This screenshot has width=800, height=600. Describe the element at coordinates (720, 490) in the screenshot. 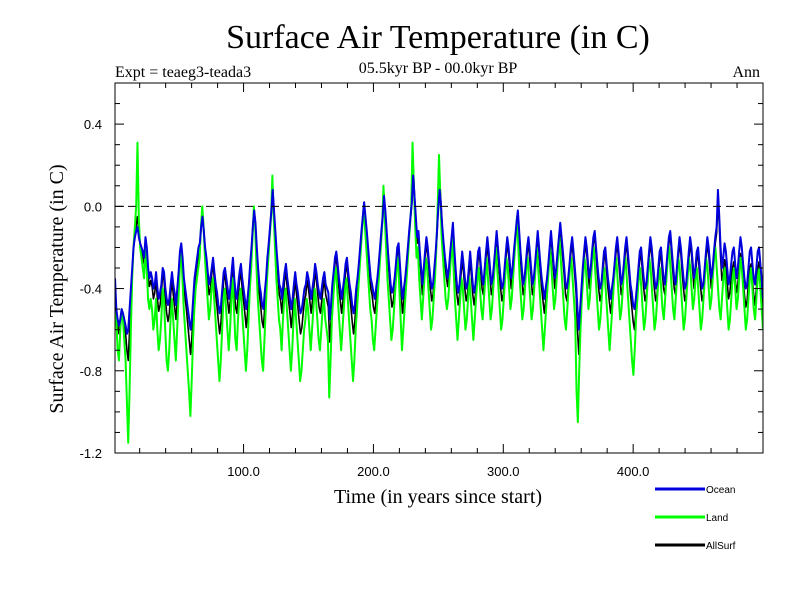

I see `legend-label-ocean: Ocean` at that location.